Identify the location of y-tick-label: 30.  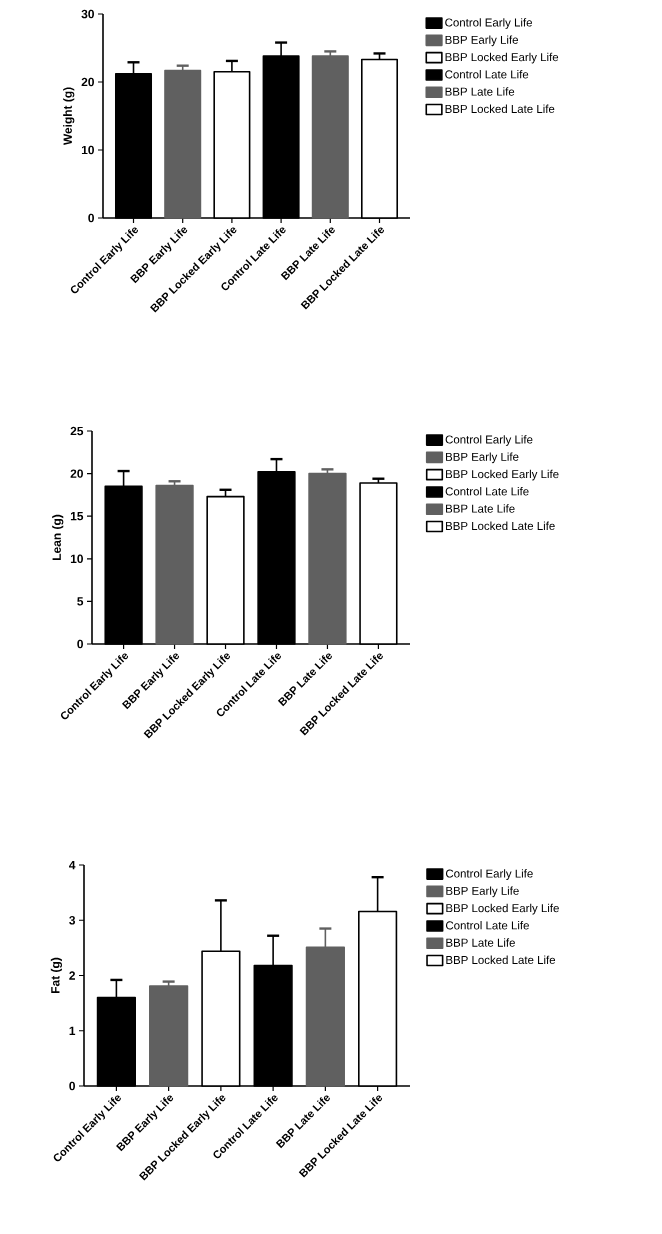
(87, 14).